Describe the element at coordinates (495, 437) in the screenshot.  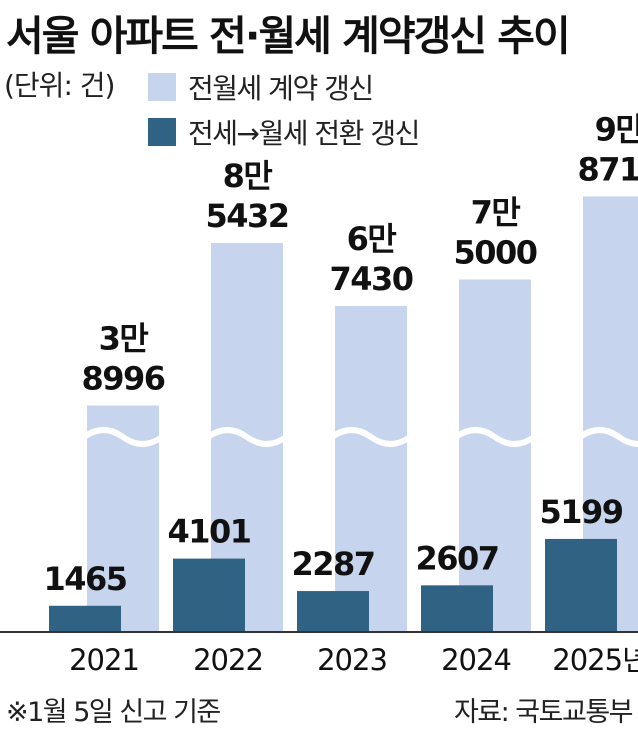
I see `axis-break-2024` at that location.